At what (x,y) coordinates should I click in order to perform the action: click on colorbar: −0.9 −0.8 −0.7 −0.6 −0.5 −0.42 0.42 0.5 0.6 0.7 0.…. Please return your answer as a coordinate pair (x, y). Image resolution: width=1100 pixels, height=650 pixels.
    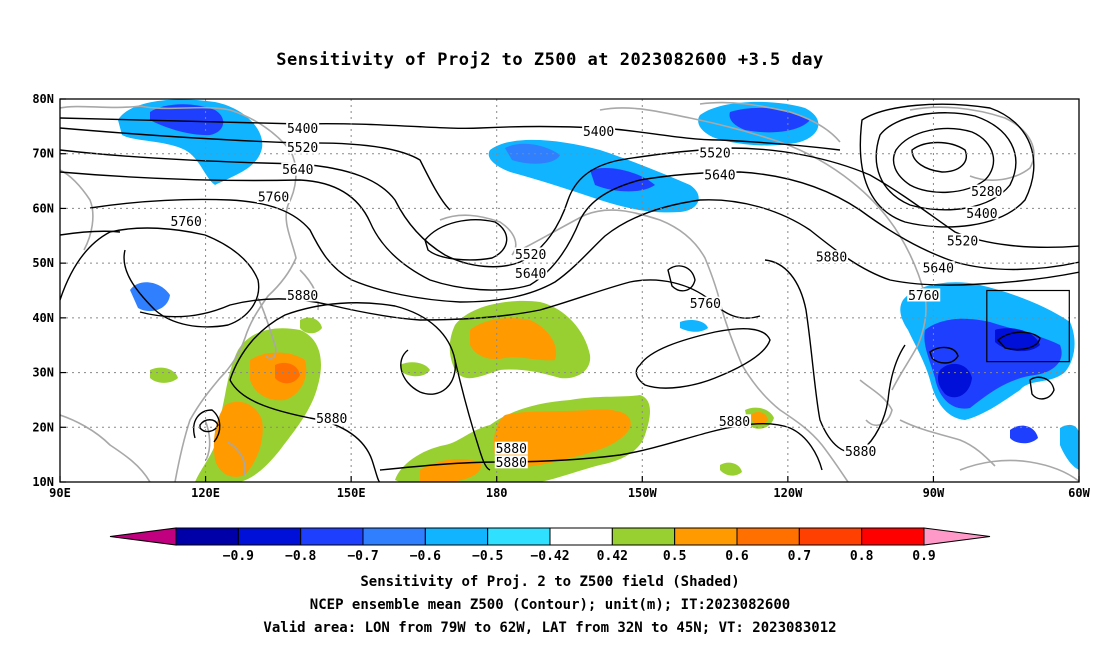
    Looking at the image, I should click on (550, 545).